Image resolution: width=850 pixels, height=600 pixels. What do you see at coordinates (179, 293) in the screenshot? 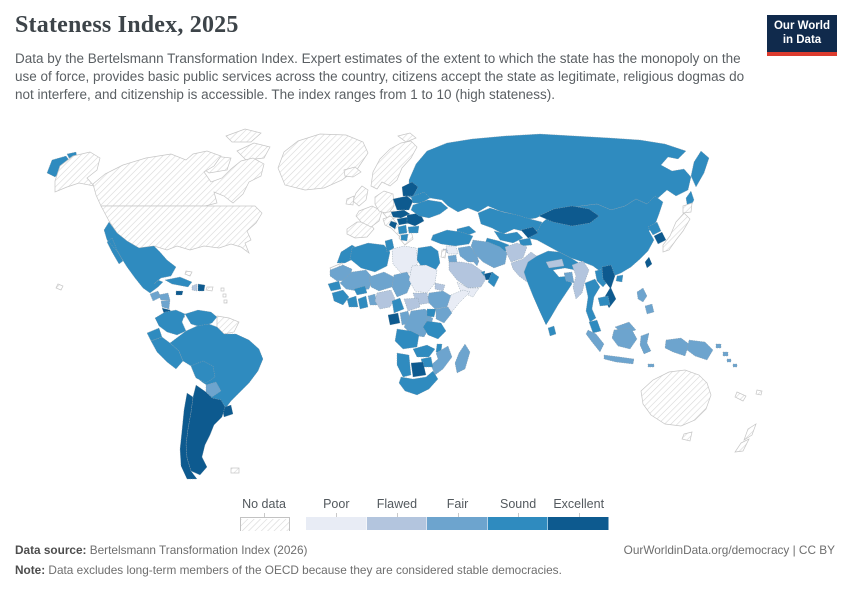
I see `country-jamaica` at bounding box center [179, 293].